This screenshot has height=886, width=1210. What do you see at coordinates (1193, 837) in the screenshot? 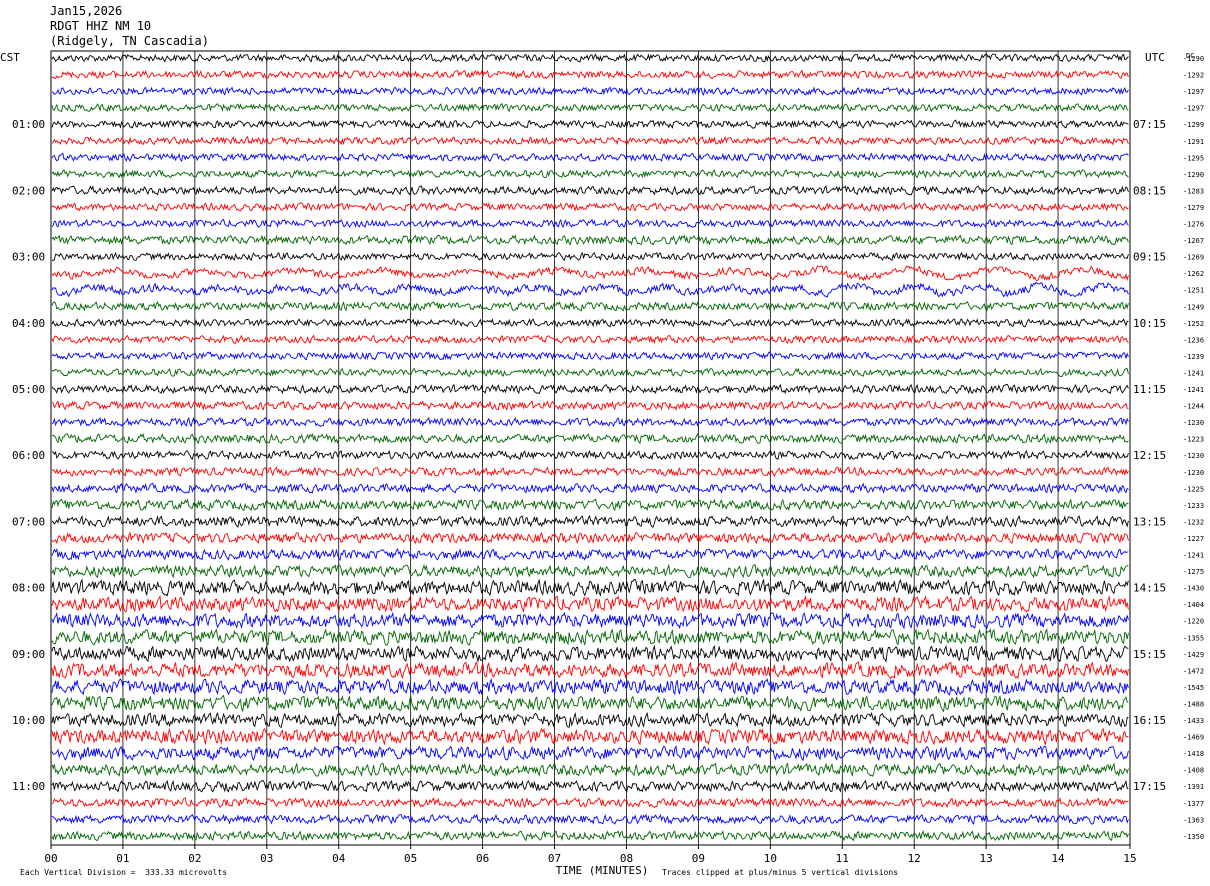
I see `dc-offset-label: -1350` at bounding box center [1193, 837].